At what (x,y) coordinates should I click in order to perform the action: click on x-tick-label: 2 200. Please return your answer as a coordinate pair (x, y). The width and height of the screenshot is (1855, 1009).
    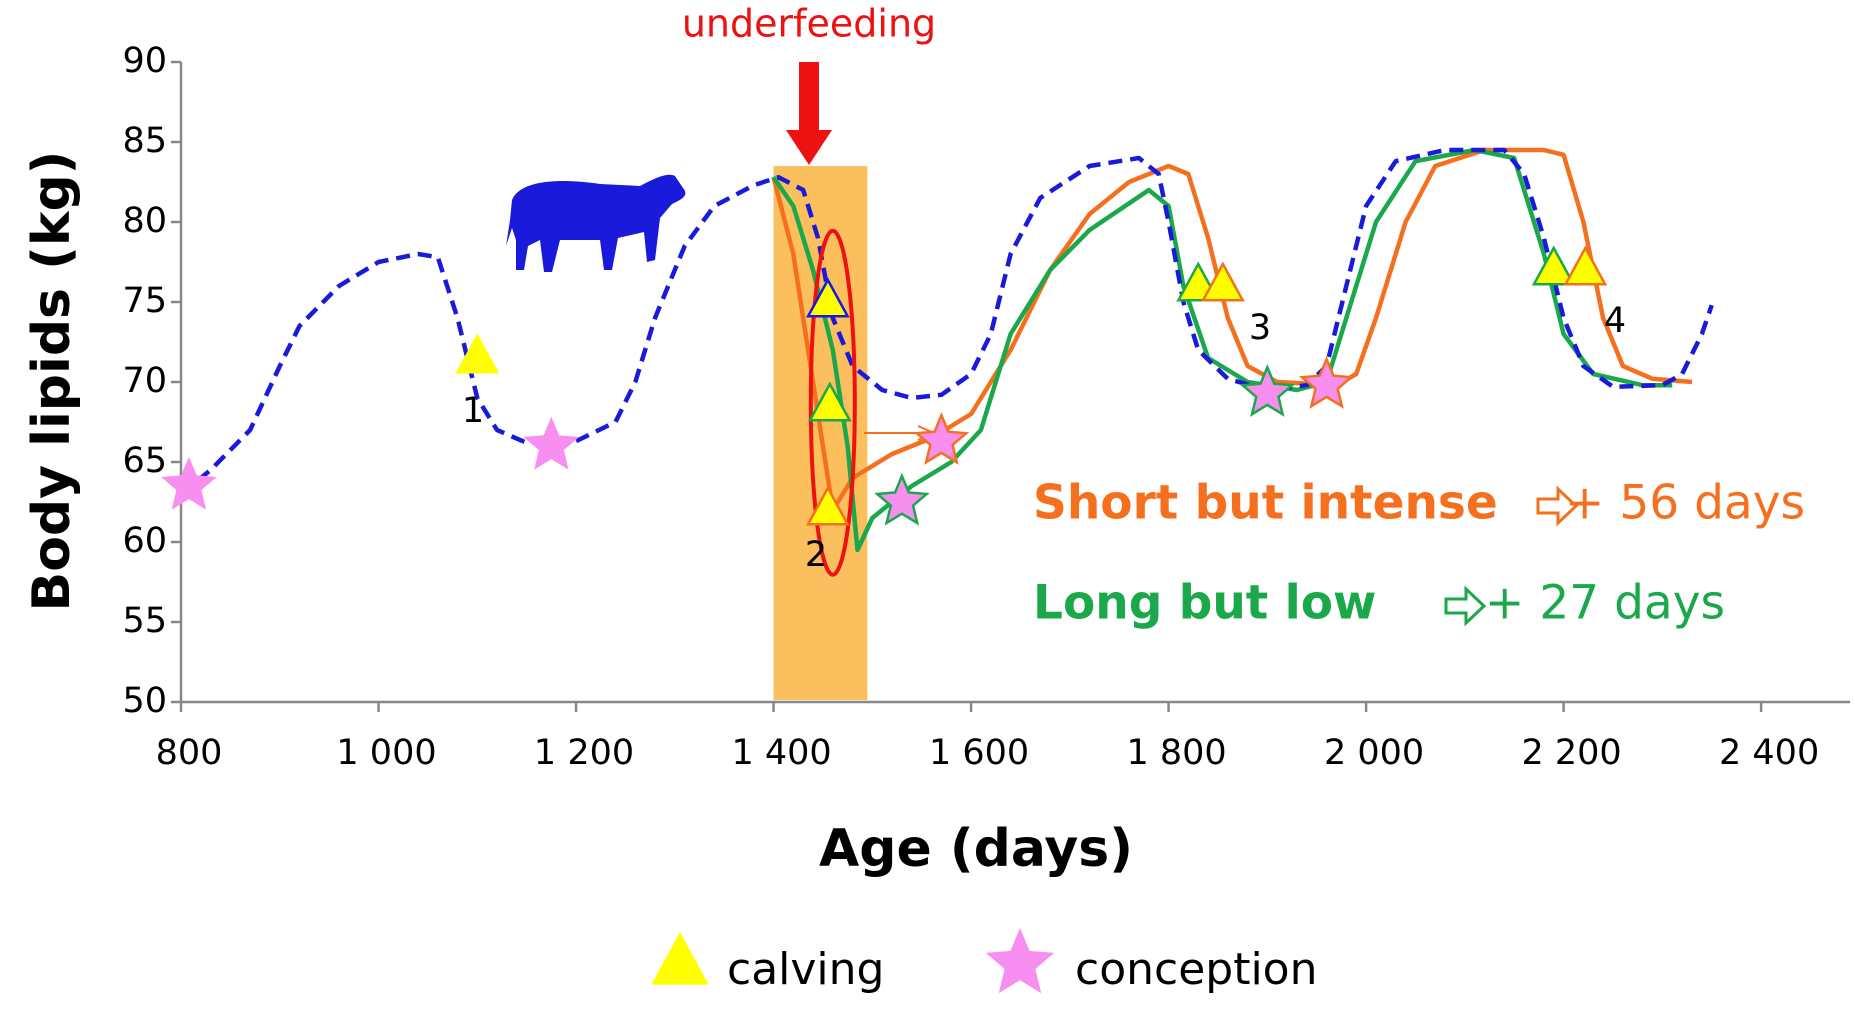
    Looking at the image, I should click on (1572, 753).